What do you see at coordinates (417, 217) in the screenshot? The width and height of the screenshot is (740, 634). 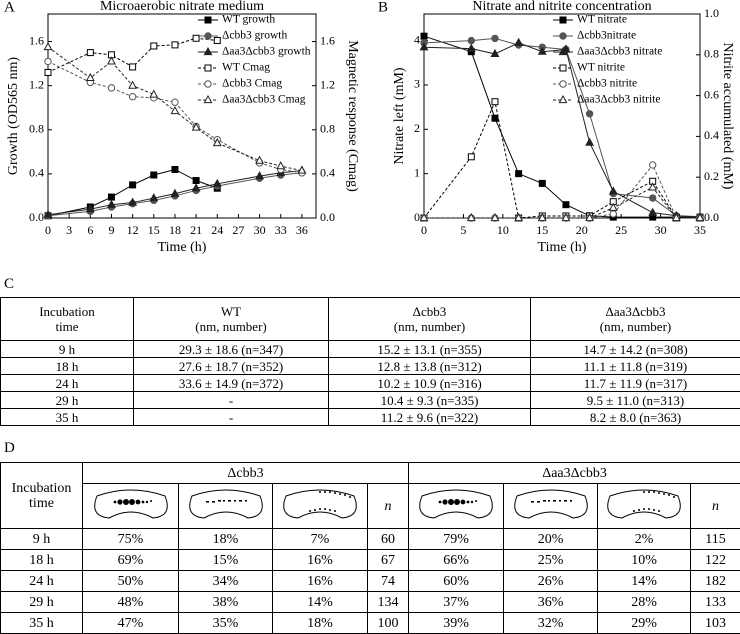 I see `y-tick-label: 0` at bounding box center [417, 217].